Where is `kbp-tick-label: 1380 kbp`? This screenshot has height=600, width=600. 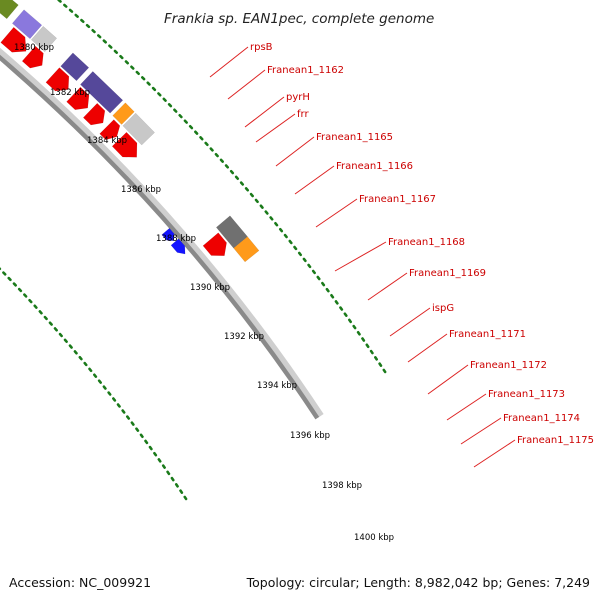
kbp-tick-label: 1380 kbp is located at coordinates (34, 48).